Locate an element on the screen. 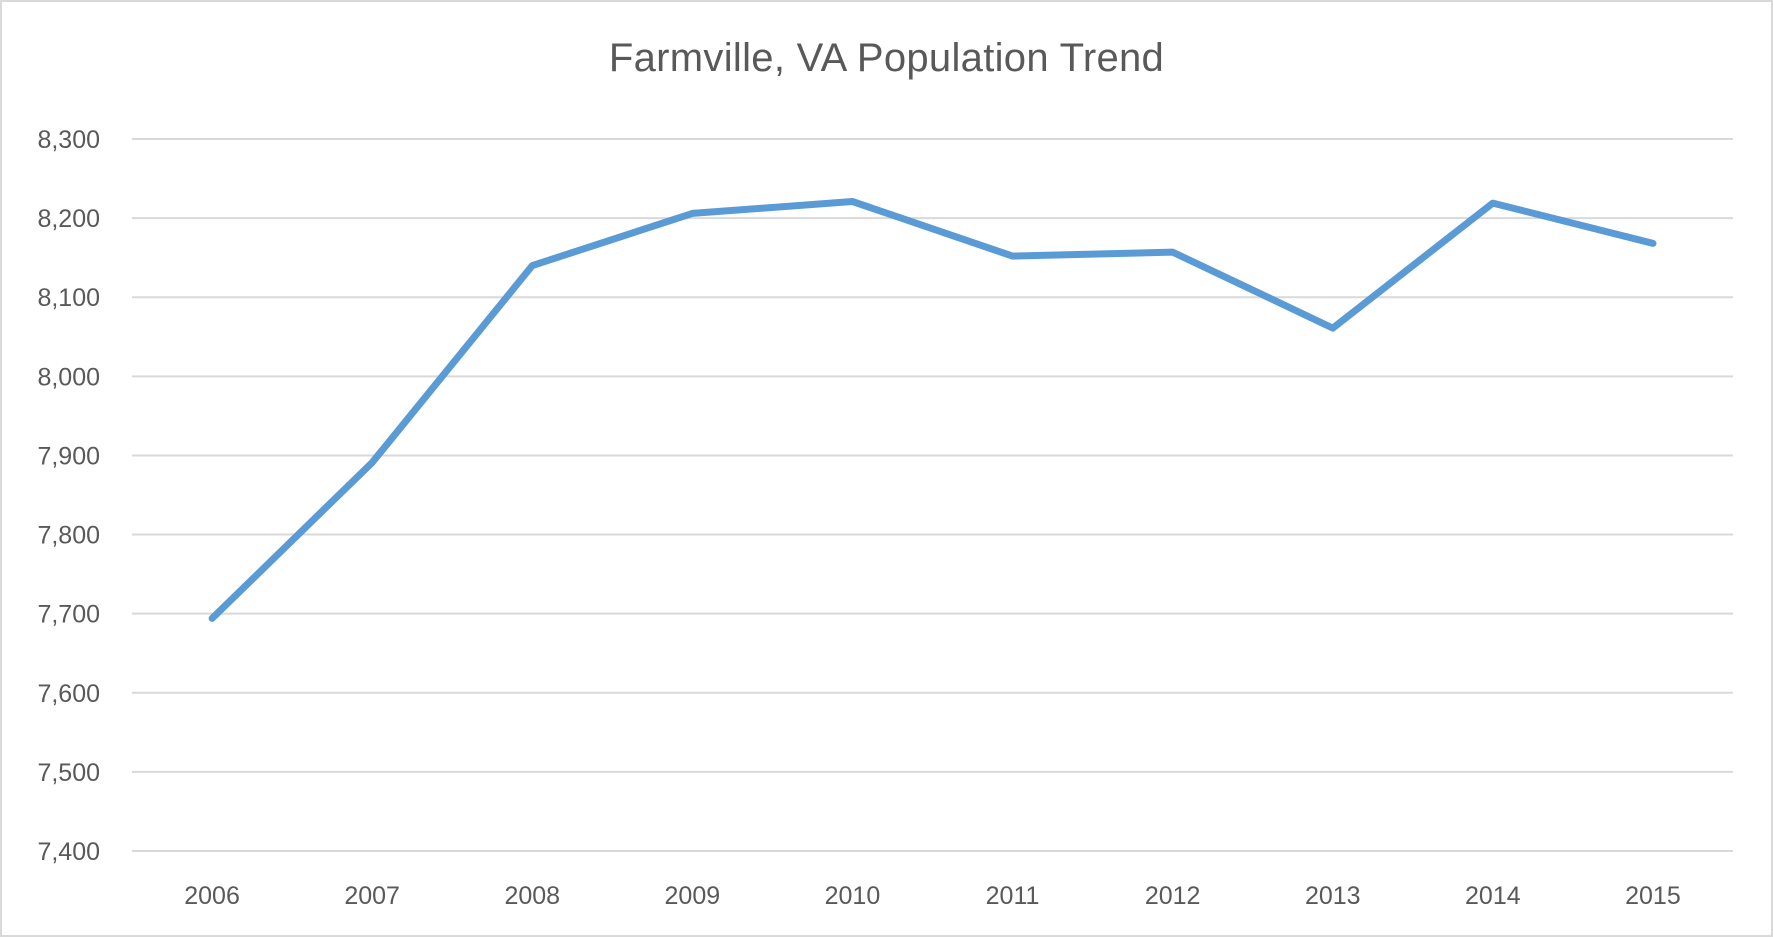 Image resolution: width=1773 pixels, height=937 pixels. x-tick-label: 2012 is located at coordinates (1173, 896).